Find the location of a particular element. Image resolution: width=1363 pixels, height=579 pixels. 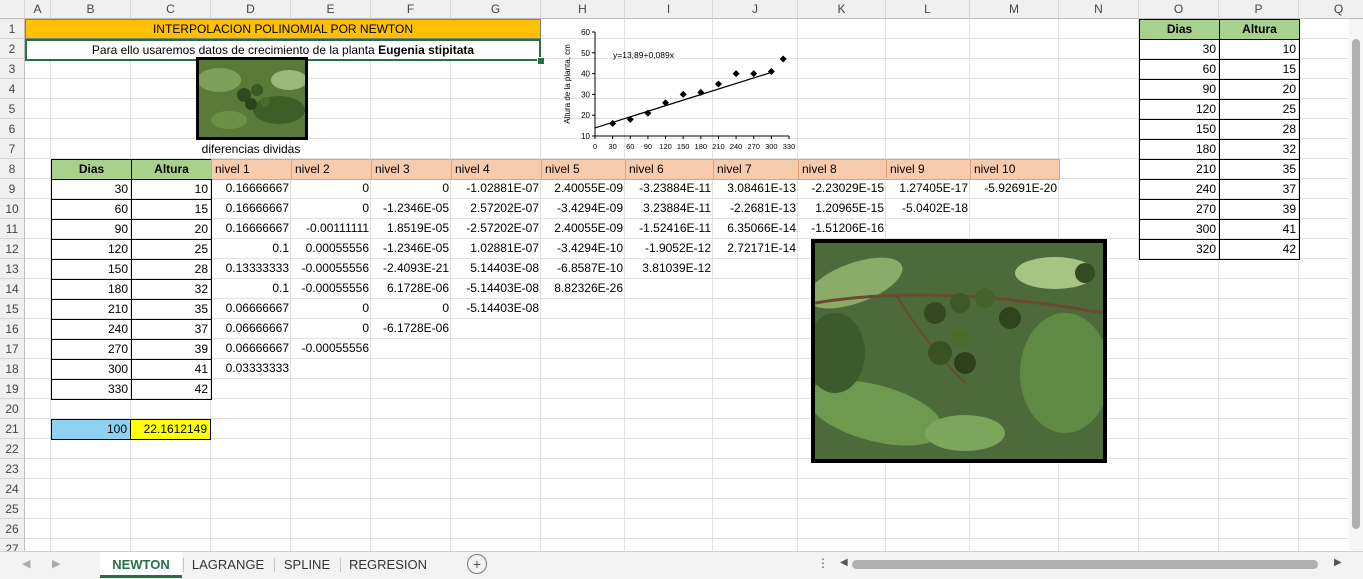

side-cell: 270 is located at coordinates (1179, 209).